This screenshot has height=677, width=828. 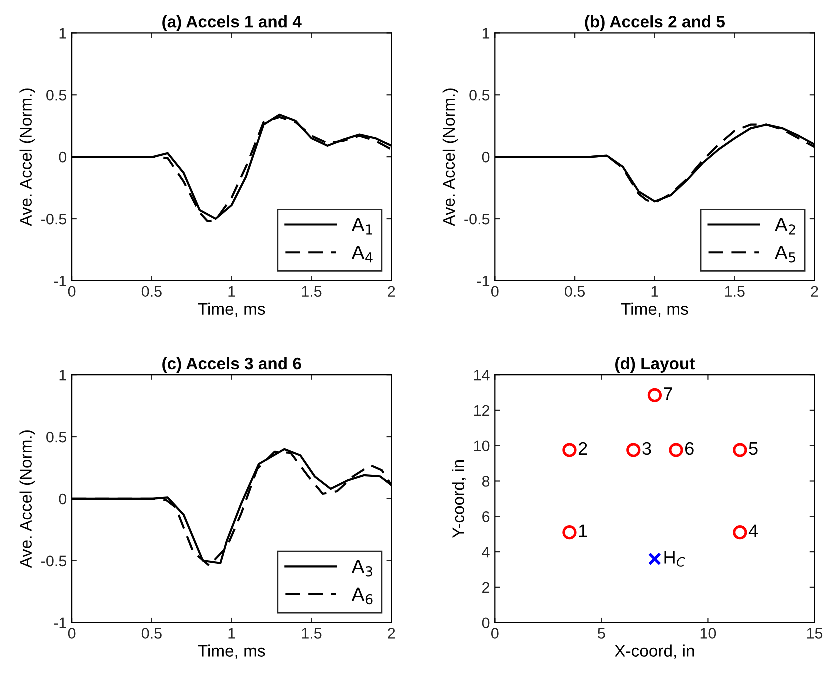 I want to click on annotation: 7, so click(x=668, y=394).